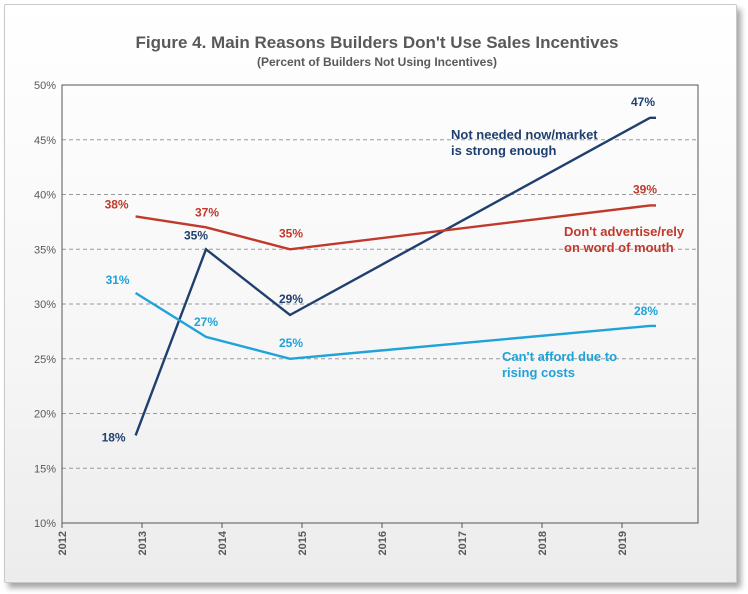 Image resolution: width=748 pixels, height=594 pixels. Describe the element at coordinates (63, 543) in the screenshot. I see `x-tick-label: 2012` at that location.